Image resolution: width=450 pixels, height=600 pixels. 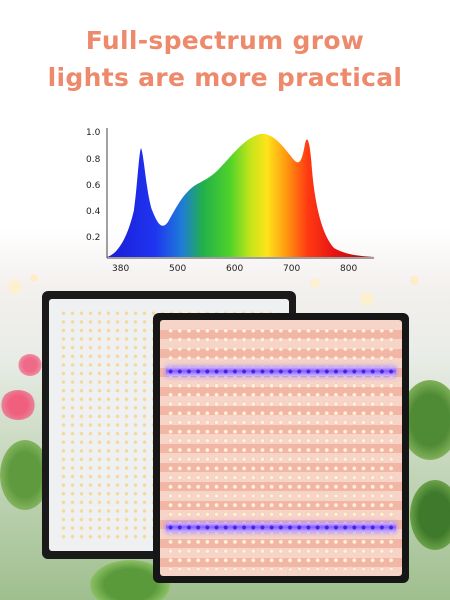 What do you see at coordinates (348, 269) in the screenshot?
I see `x-tick-label: 800` at bounding box center [348, 269].